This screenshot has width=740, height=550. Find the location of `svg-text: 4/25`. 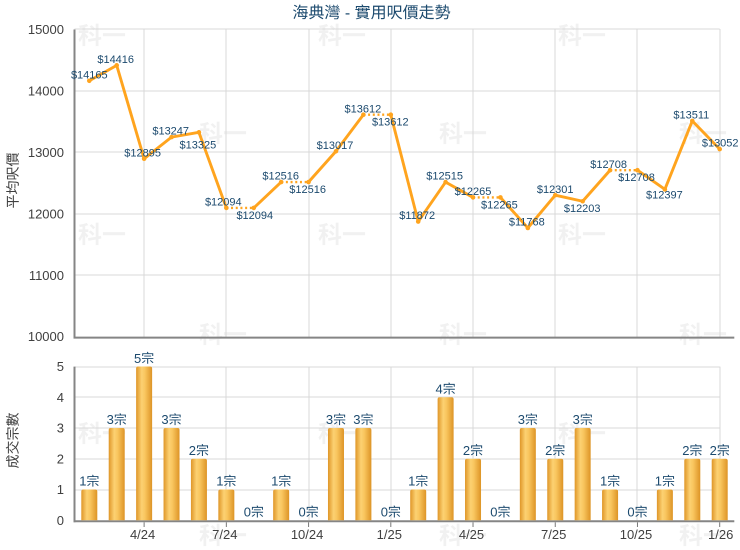

svg-text: 4/25 is located at coordinates (471, 534).